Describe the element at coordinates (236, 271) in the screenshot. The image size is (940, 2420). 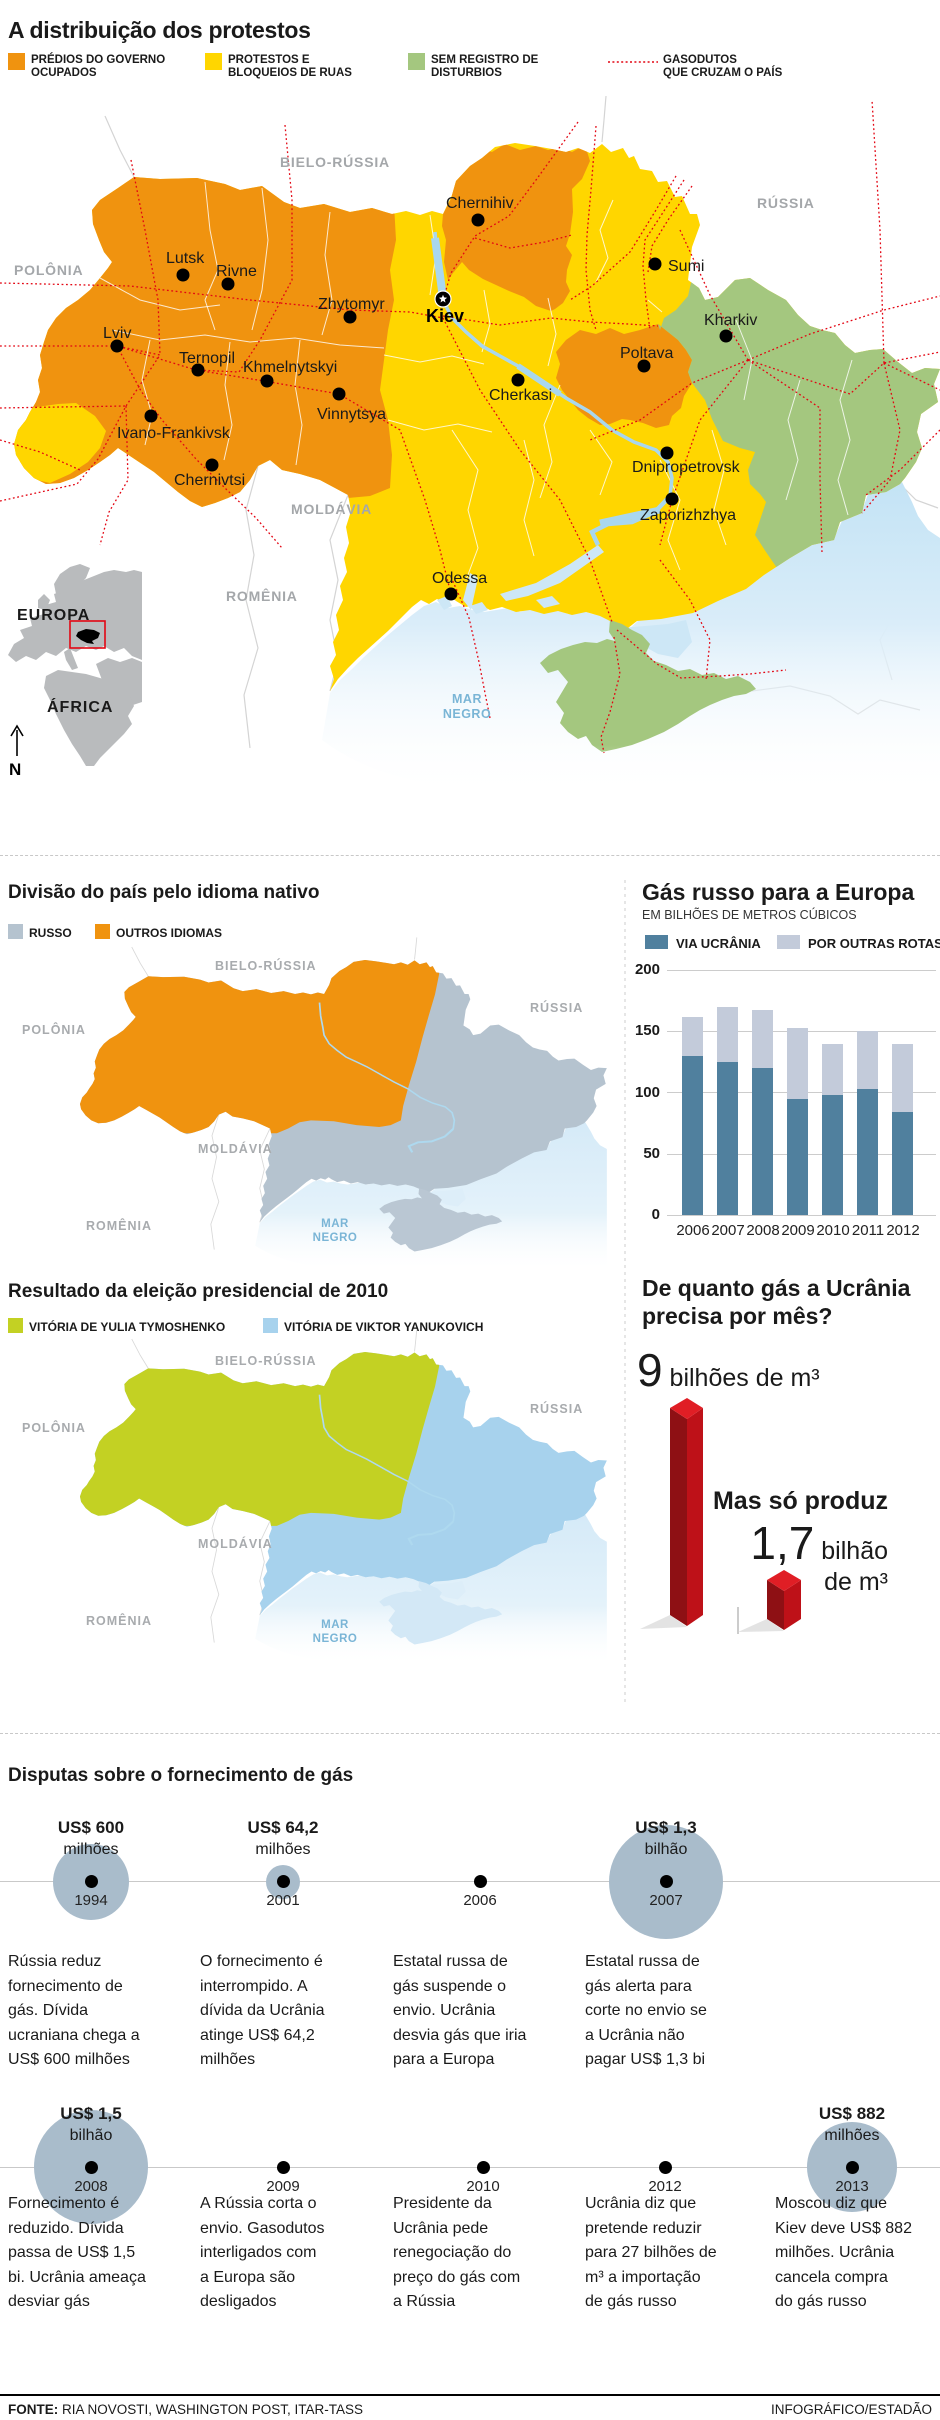
I see `svg-text: Rivne` at that location.